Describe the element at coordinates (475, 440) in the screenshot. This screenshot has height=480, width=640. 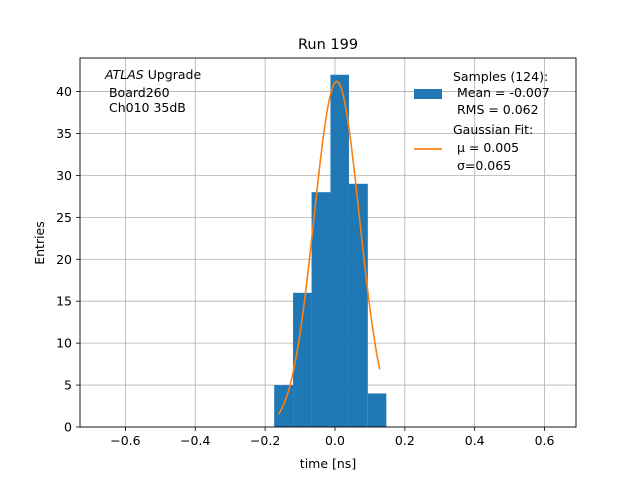
I see `x-tick-label: 0.4` at that location.